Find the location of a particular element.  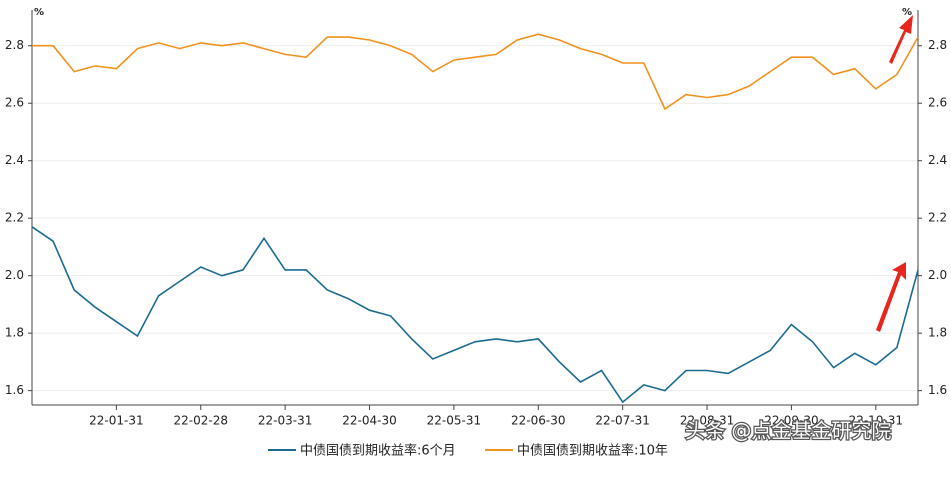

watermark: 头条 @点金基金研究院 is located at coordinates (788, 431).